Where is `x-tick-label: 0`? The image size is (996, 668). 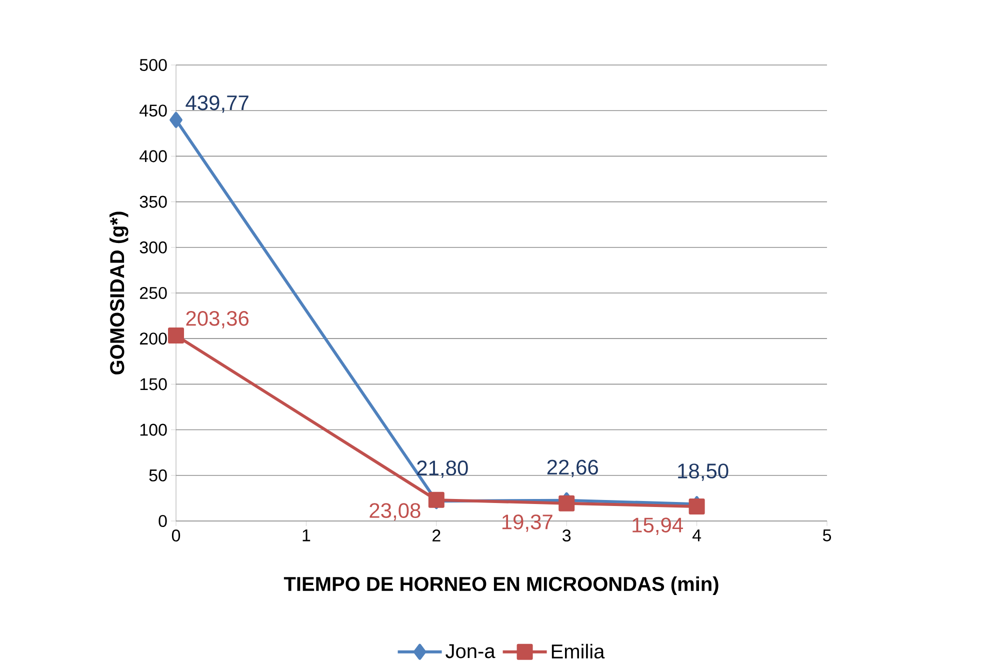
x-tick-label: 0 is located at coordinates (176, 536).